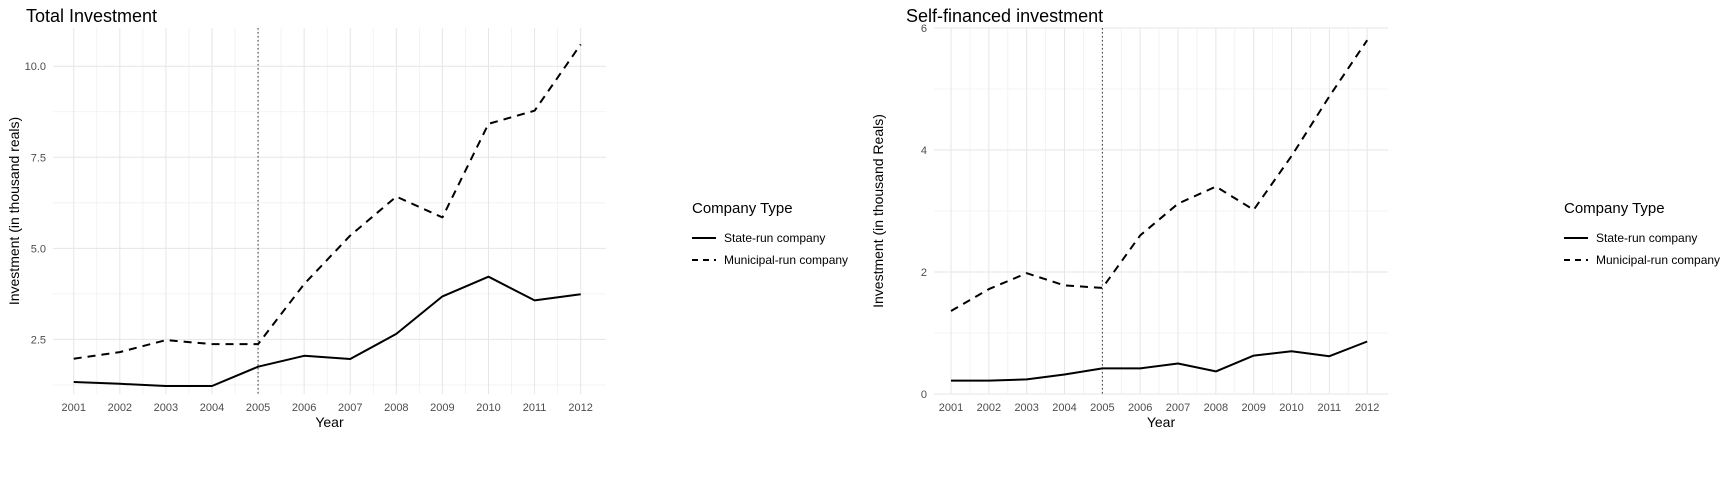 The width and height of the screenshot is (1728, 485). I want to click on series-line-municipal-run, so click(1159, 175).